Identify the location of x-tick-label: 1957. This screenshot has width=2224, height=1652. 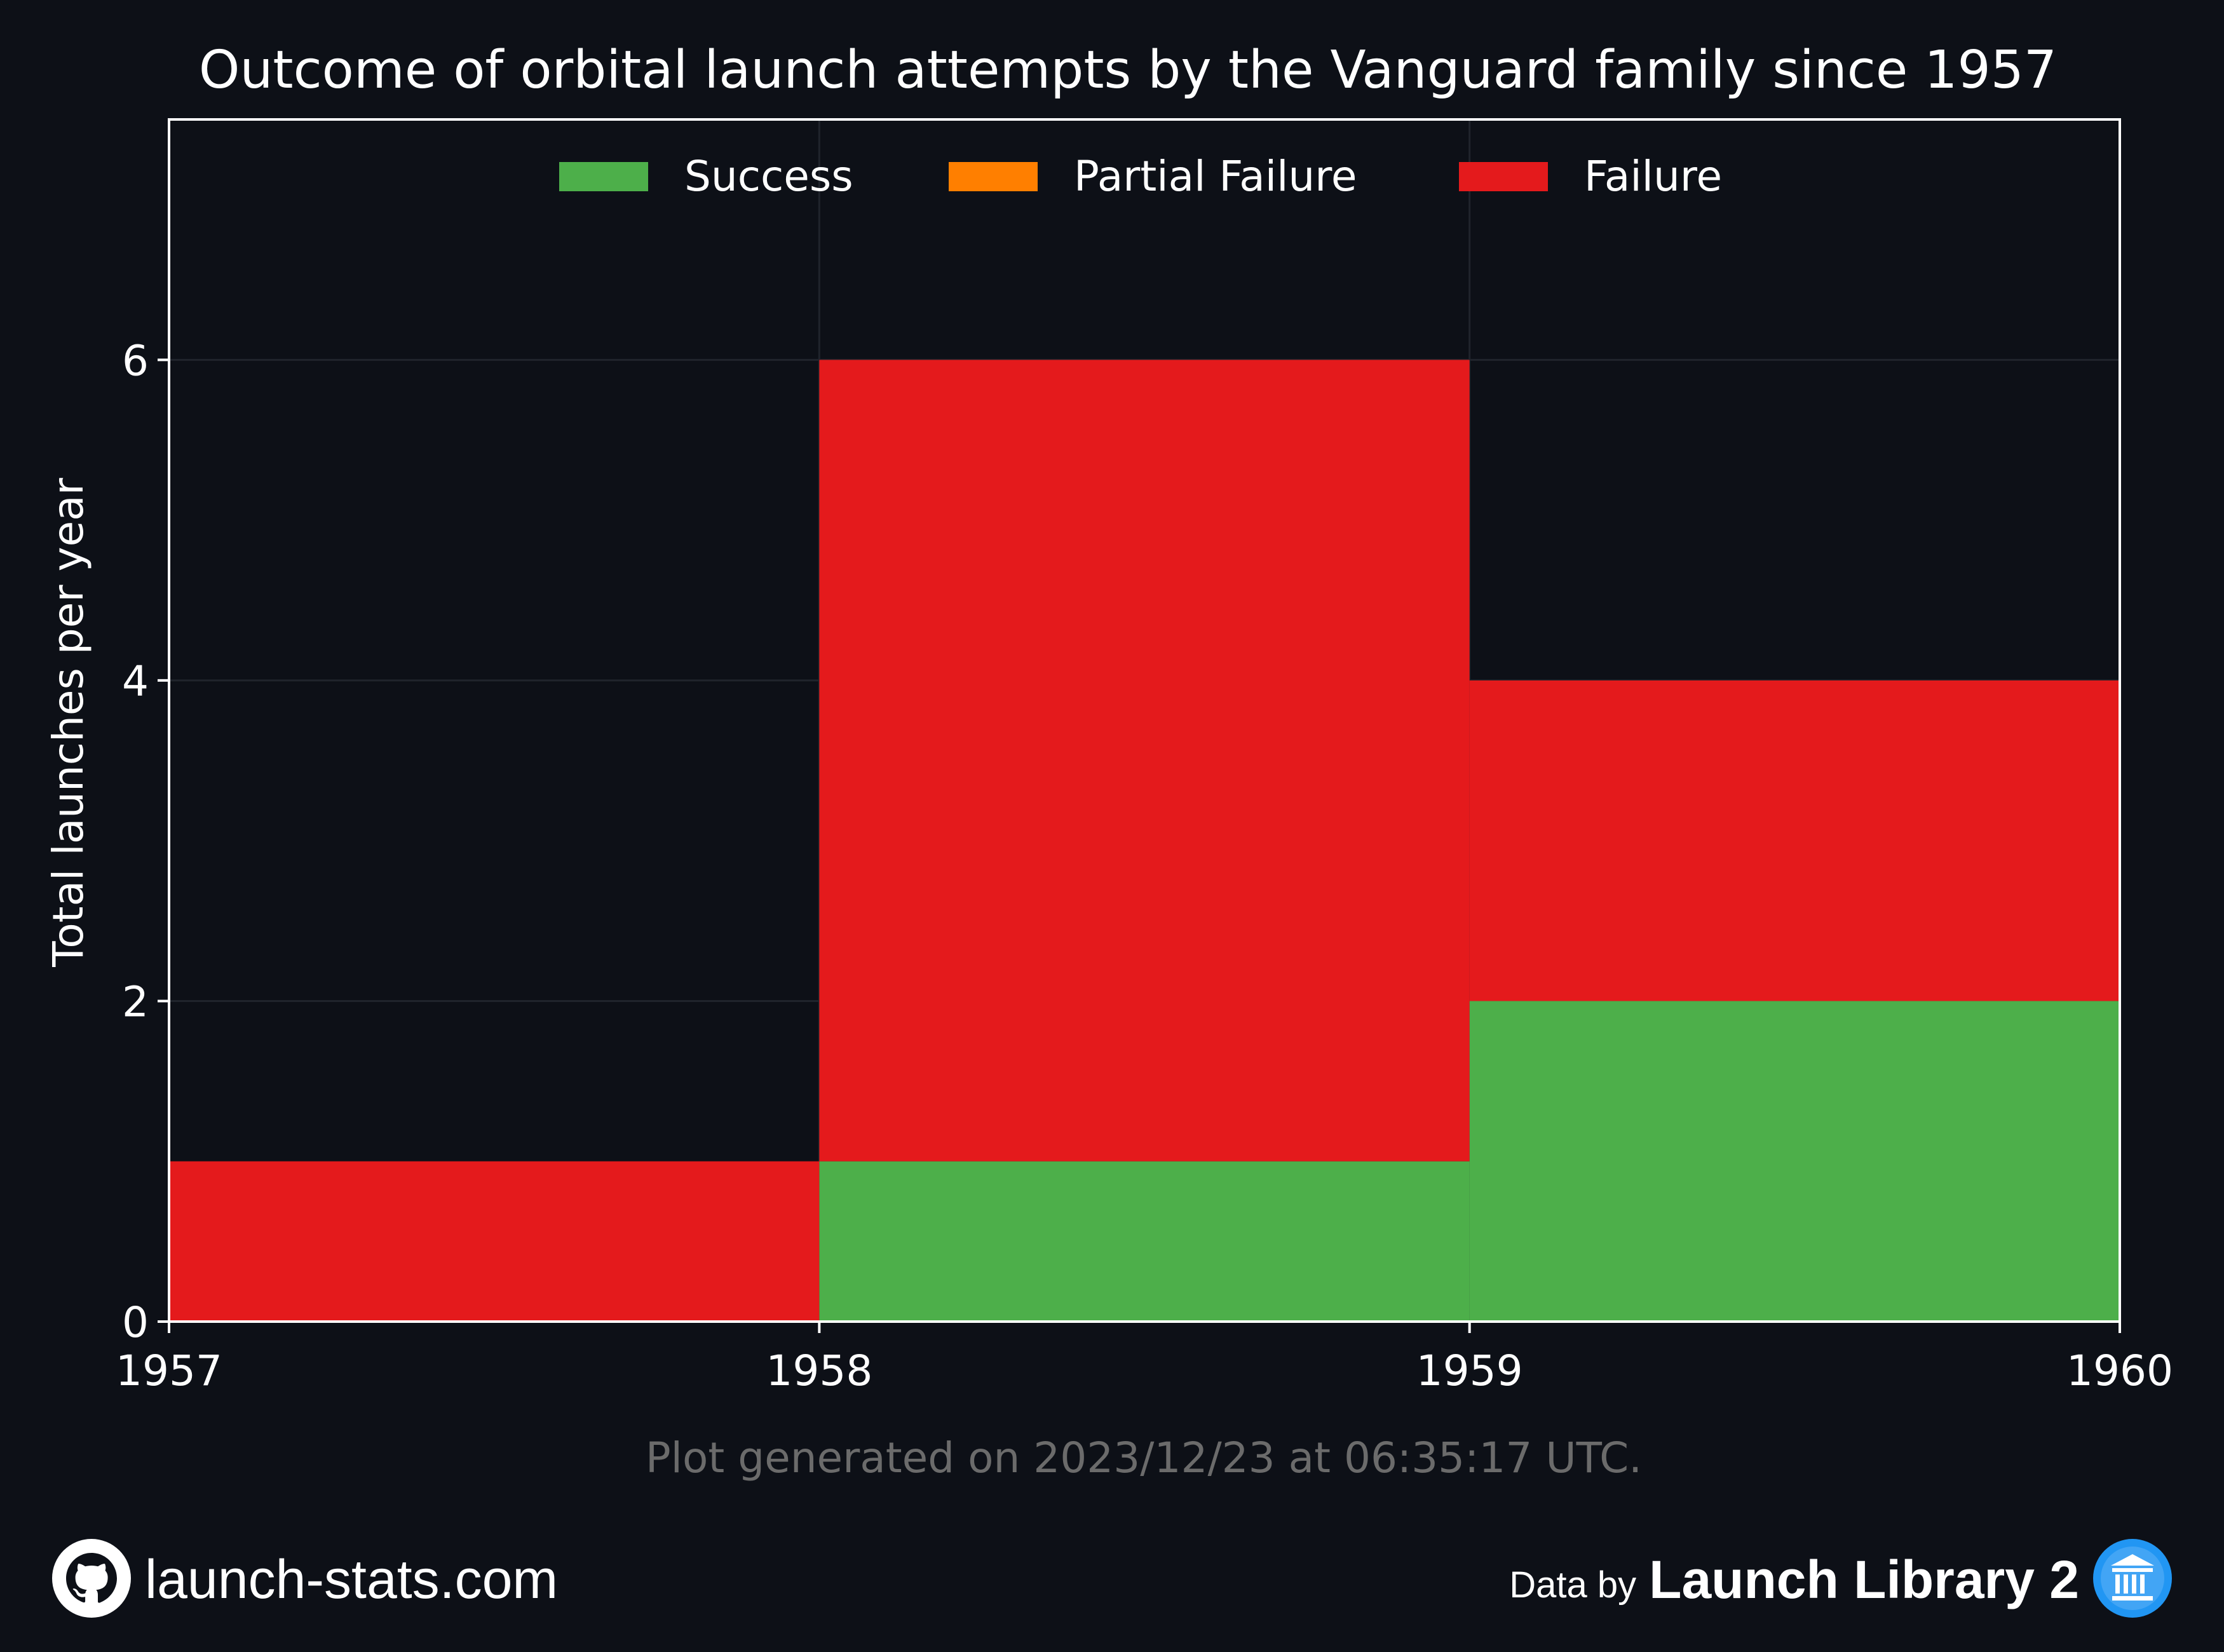
(169, 1371).